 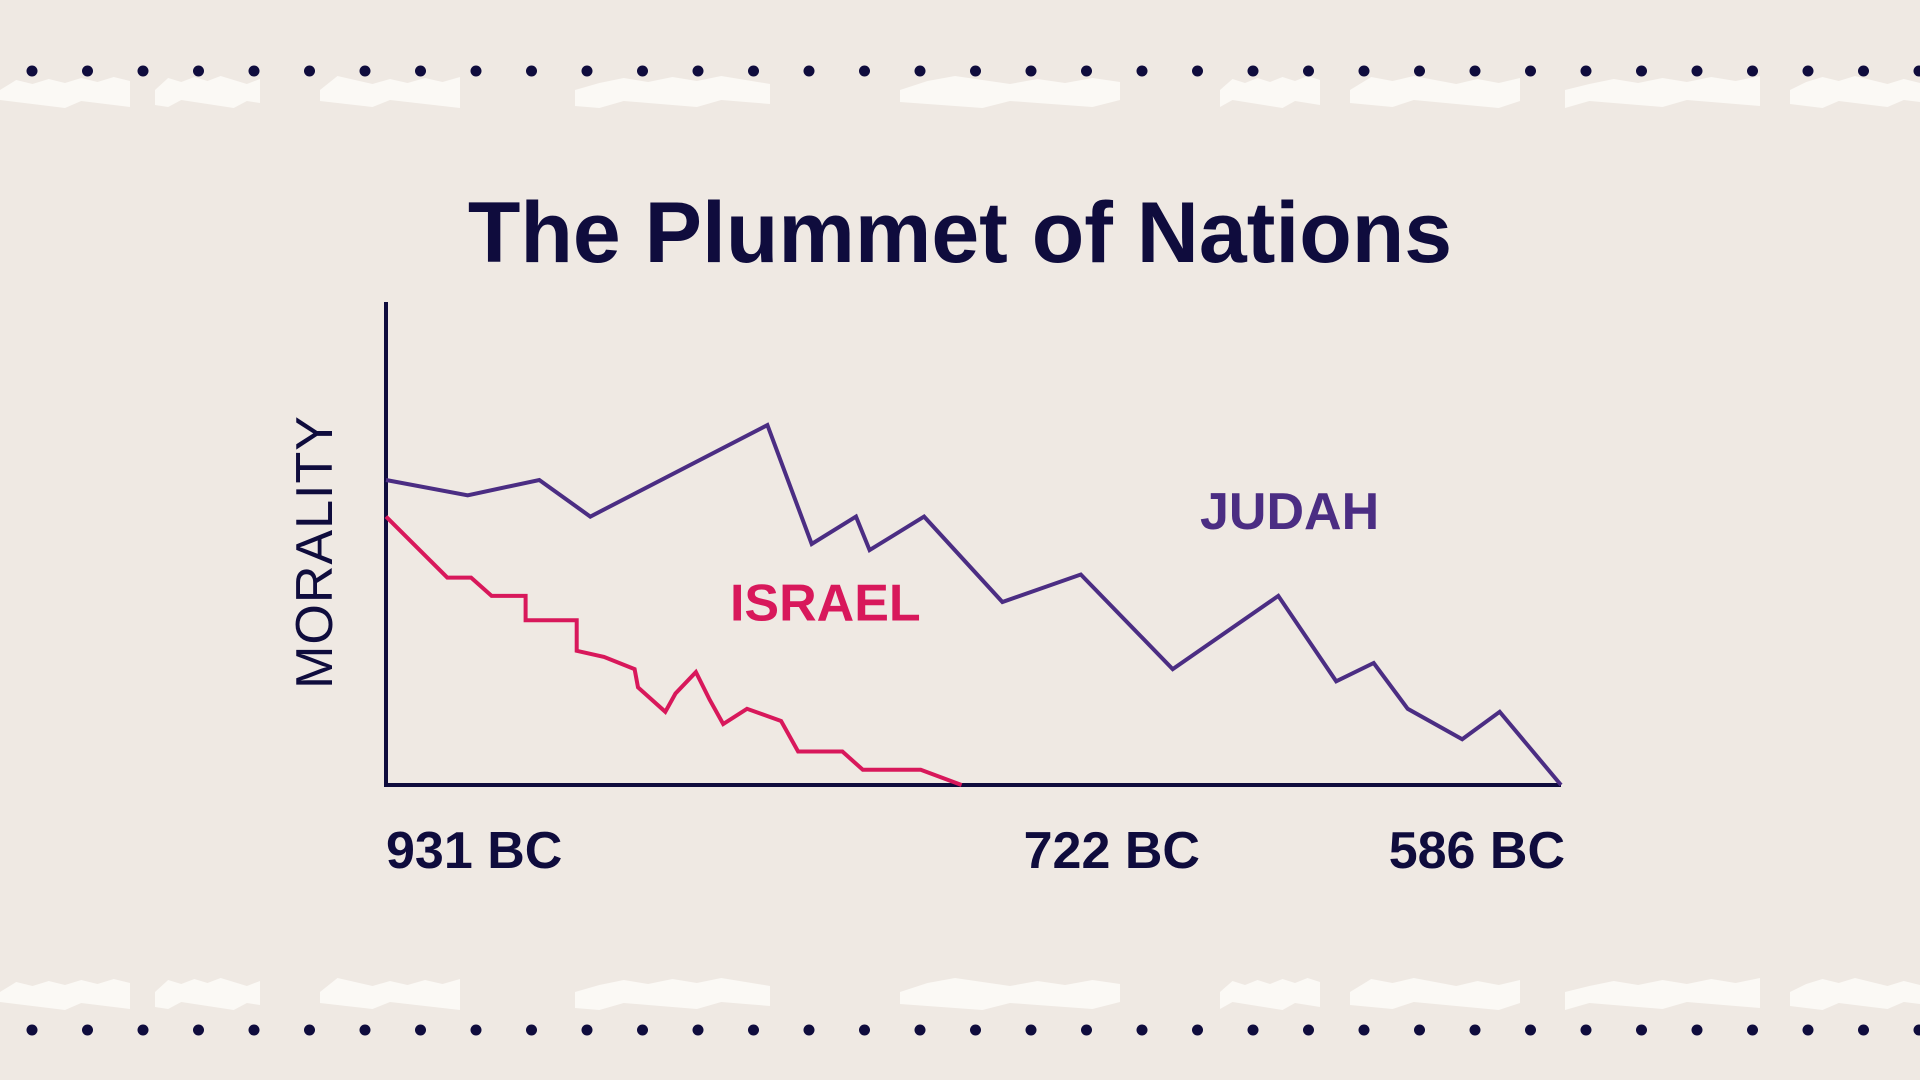 I want to click on y-axis-title: MORALITY, so click(x=315, y=552).